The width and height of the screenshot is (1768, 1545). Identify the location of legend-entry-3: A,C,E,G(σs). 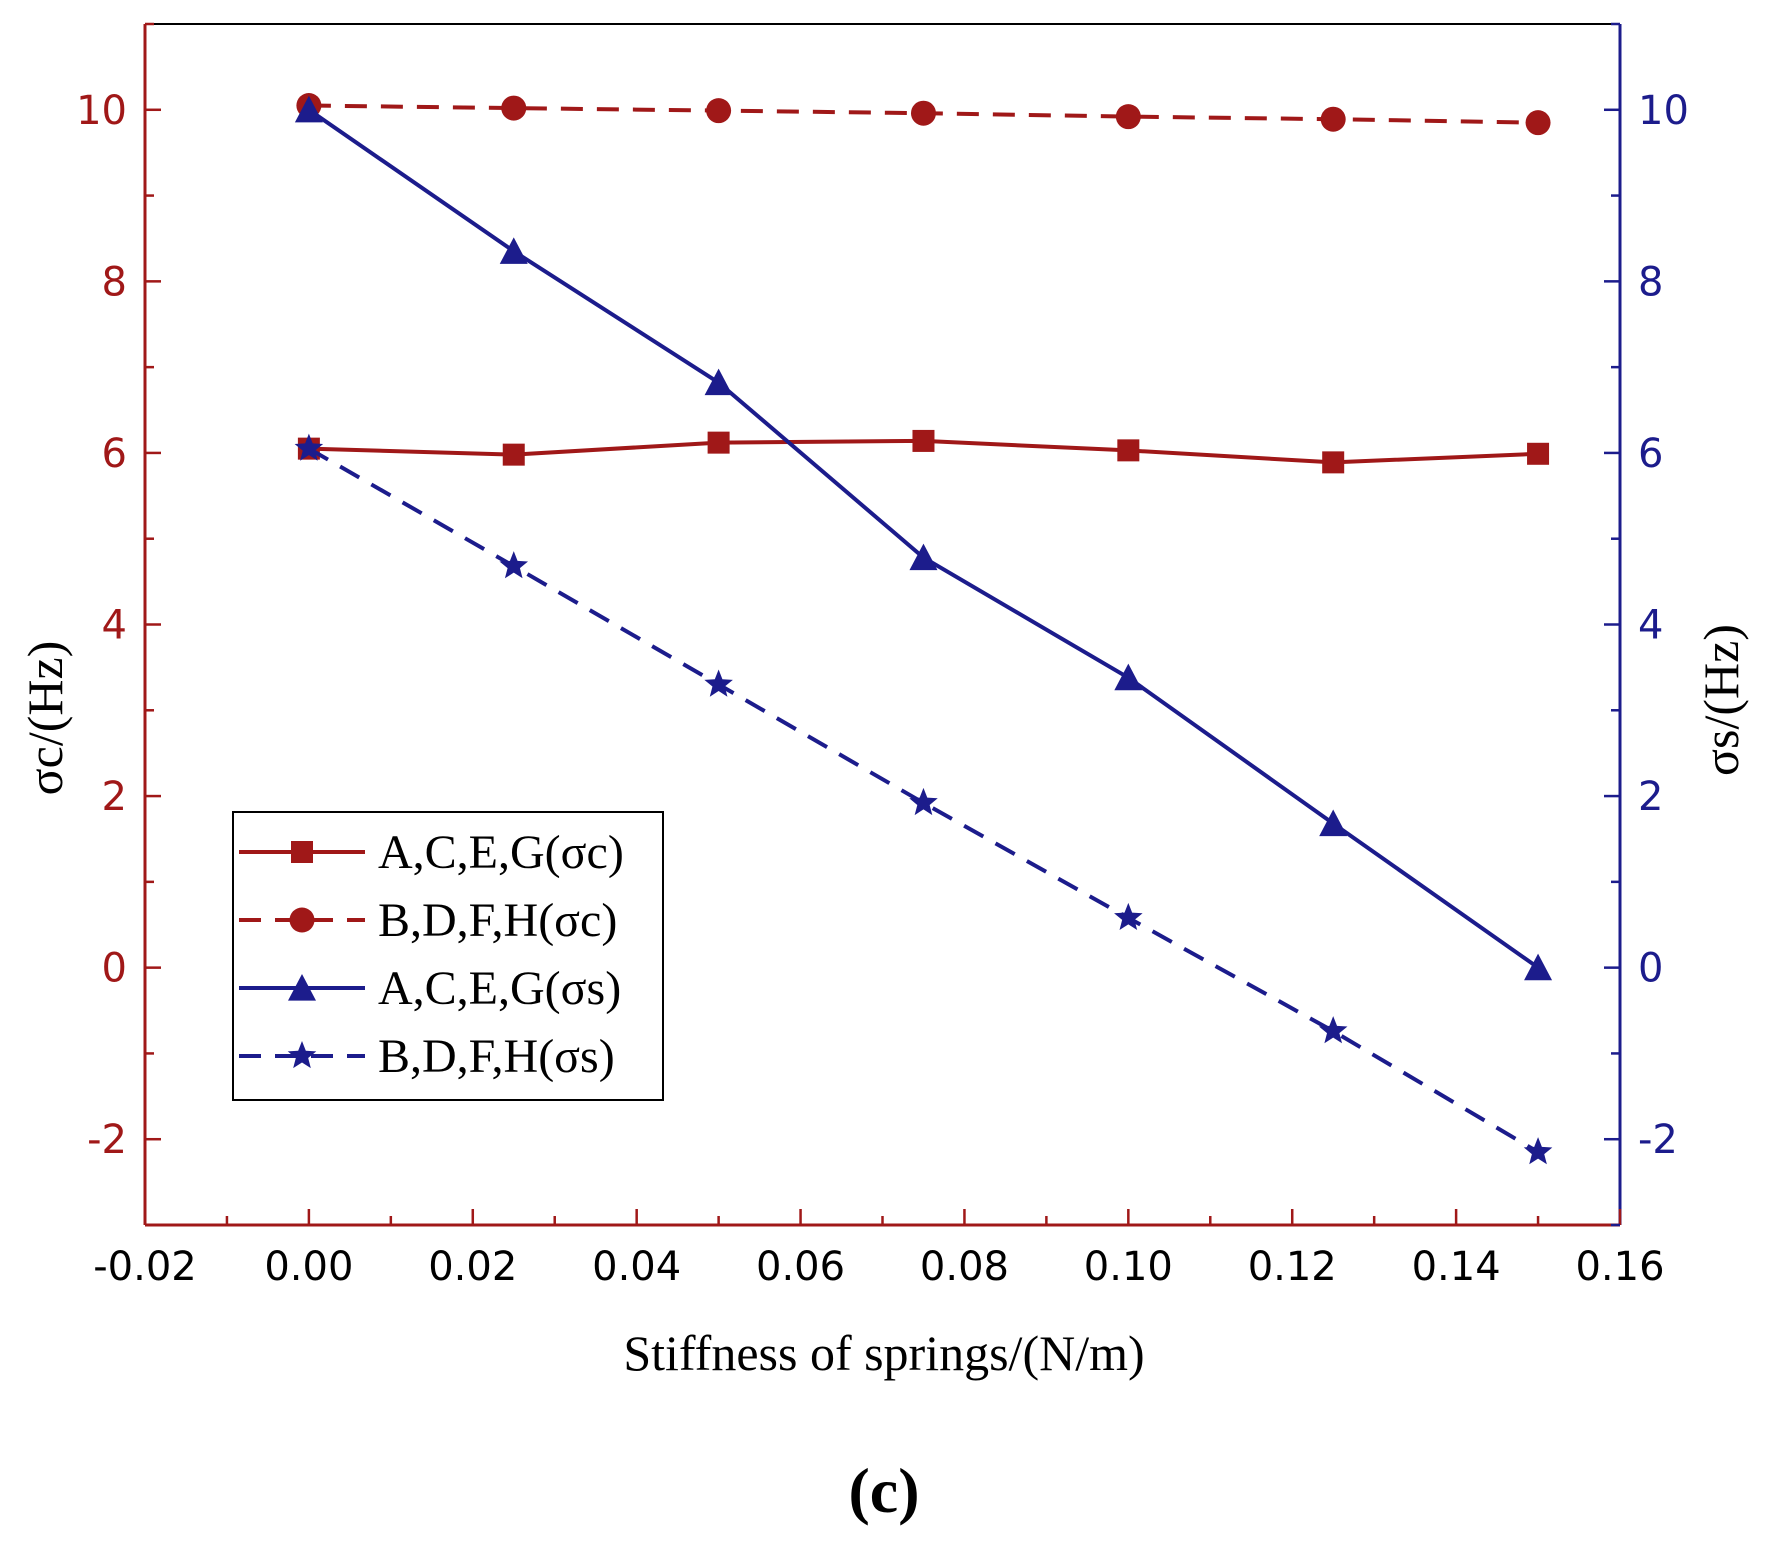
(430, 988).